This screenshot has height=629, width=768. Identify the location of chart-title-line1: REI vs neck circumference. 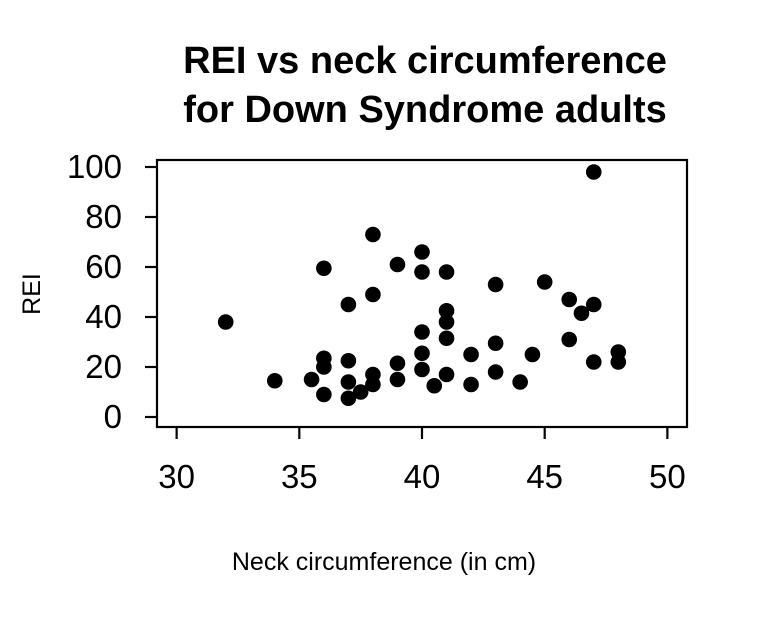
(425, 61).